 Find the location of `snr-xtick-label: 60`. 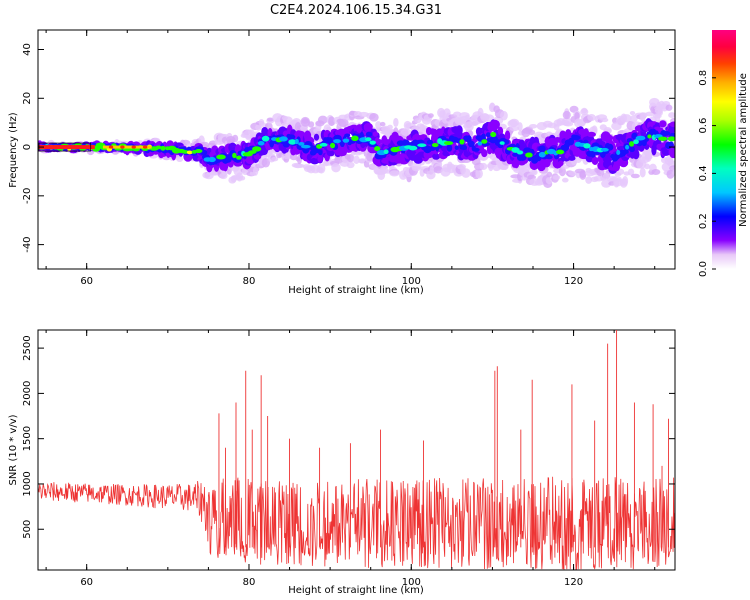

snr-xtick-label: 60 is located at coordinates (86, 582).